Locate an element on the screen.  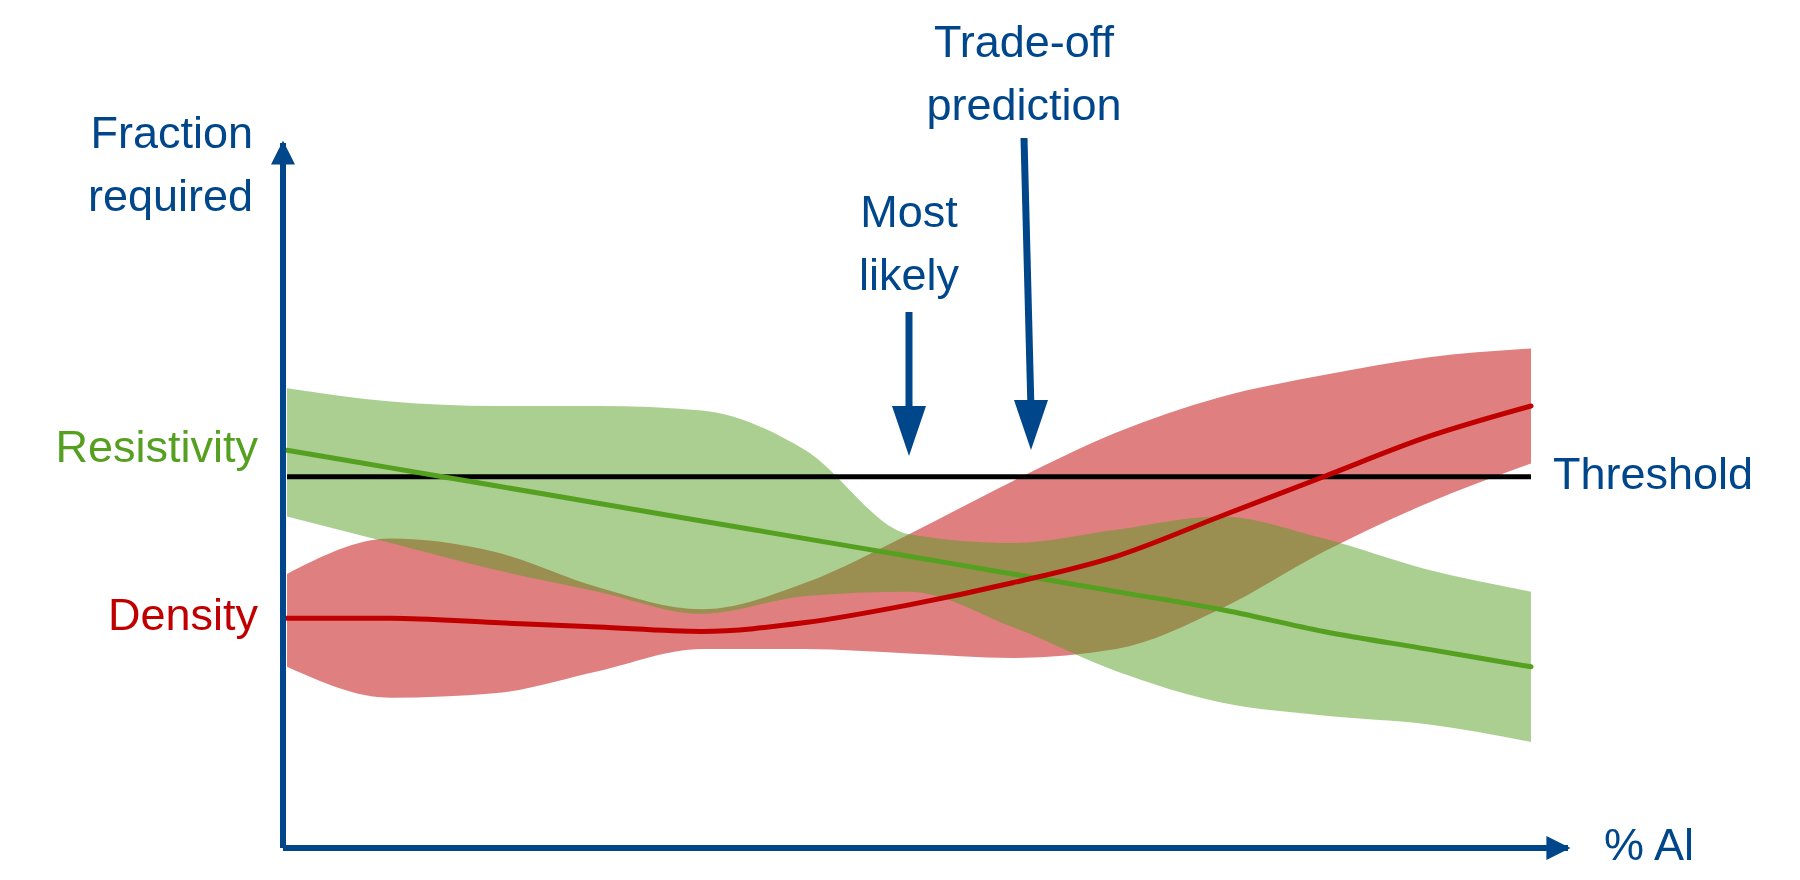
series-label: Density is located at coordinates (183, 615).